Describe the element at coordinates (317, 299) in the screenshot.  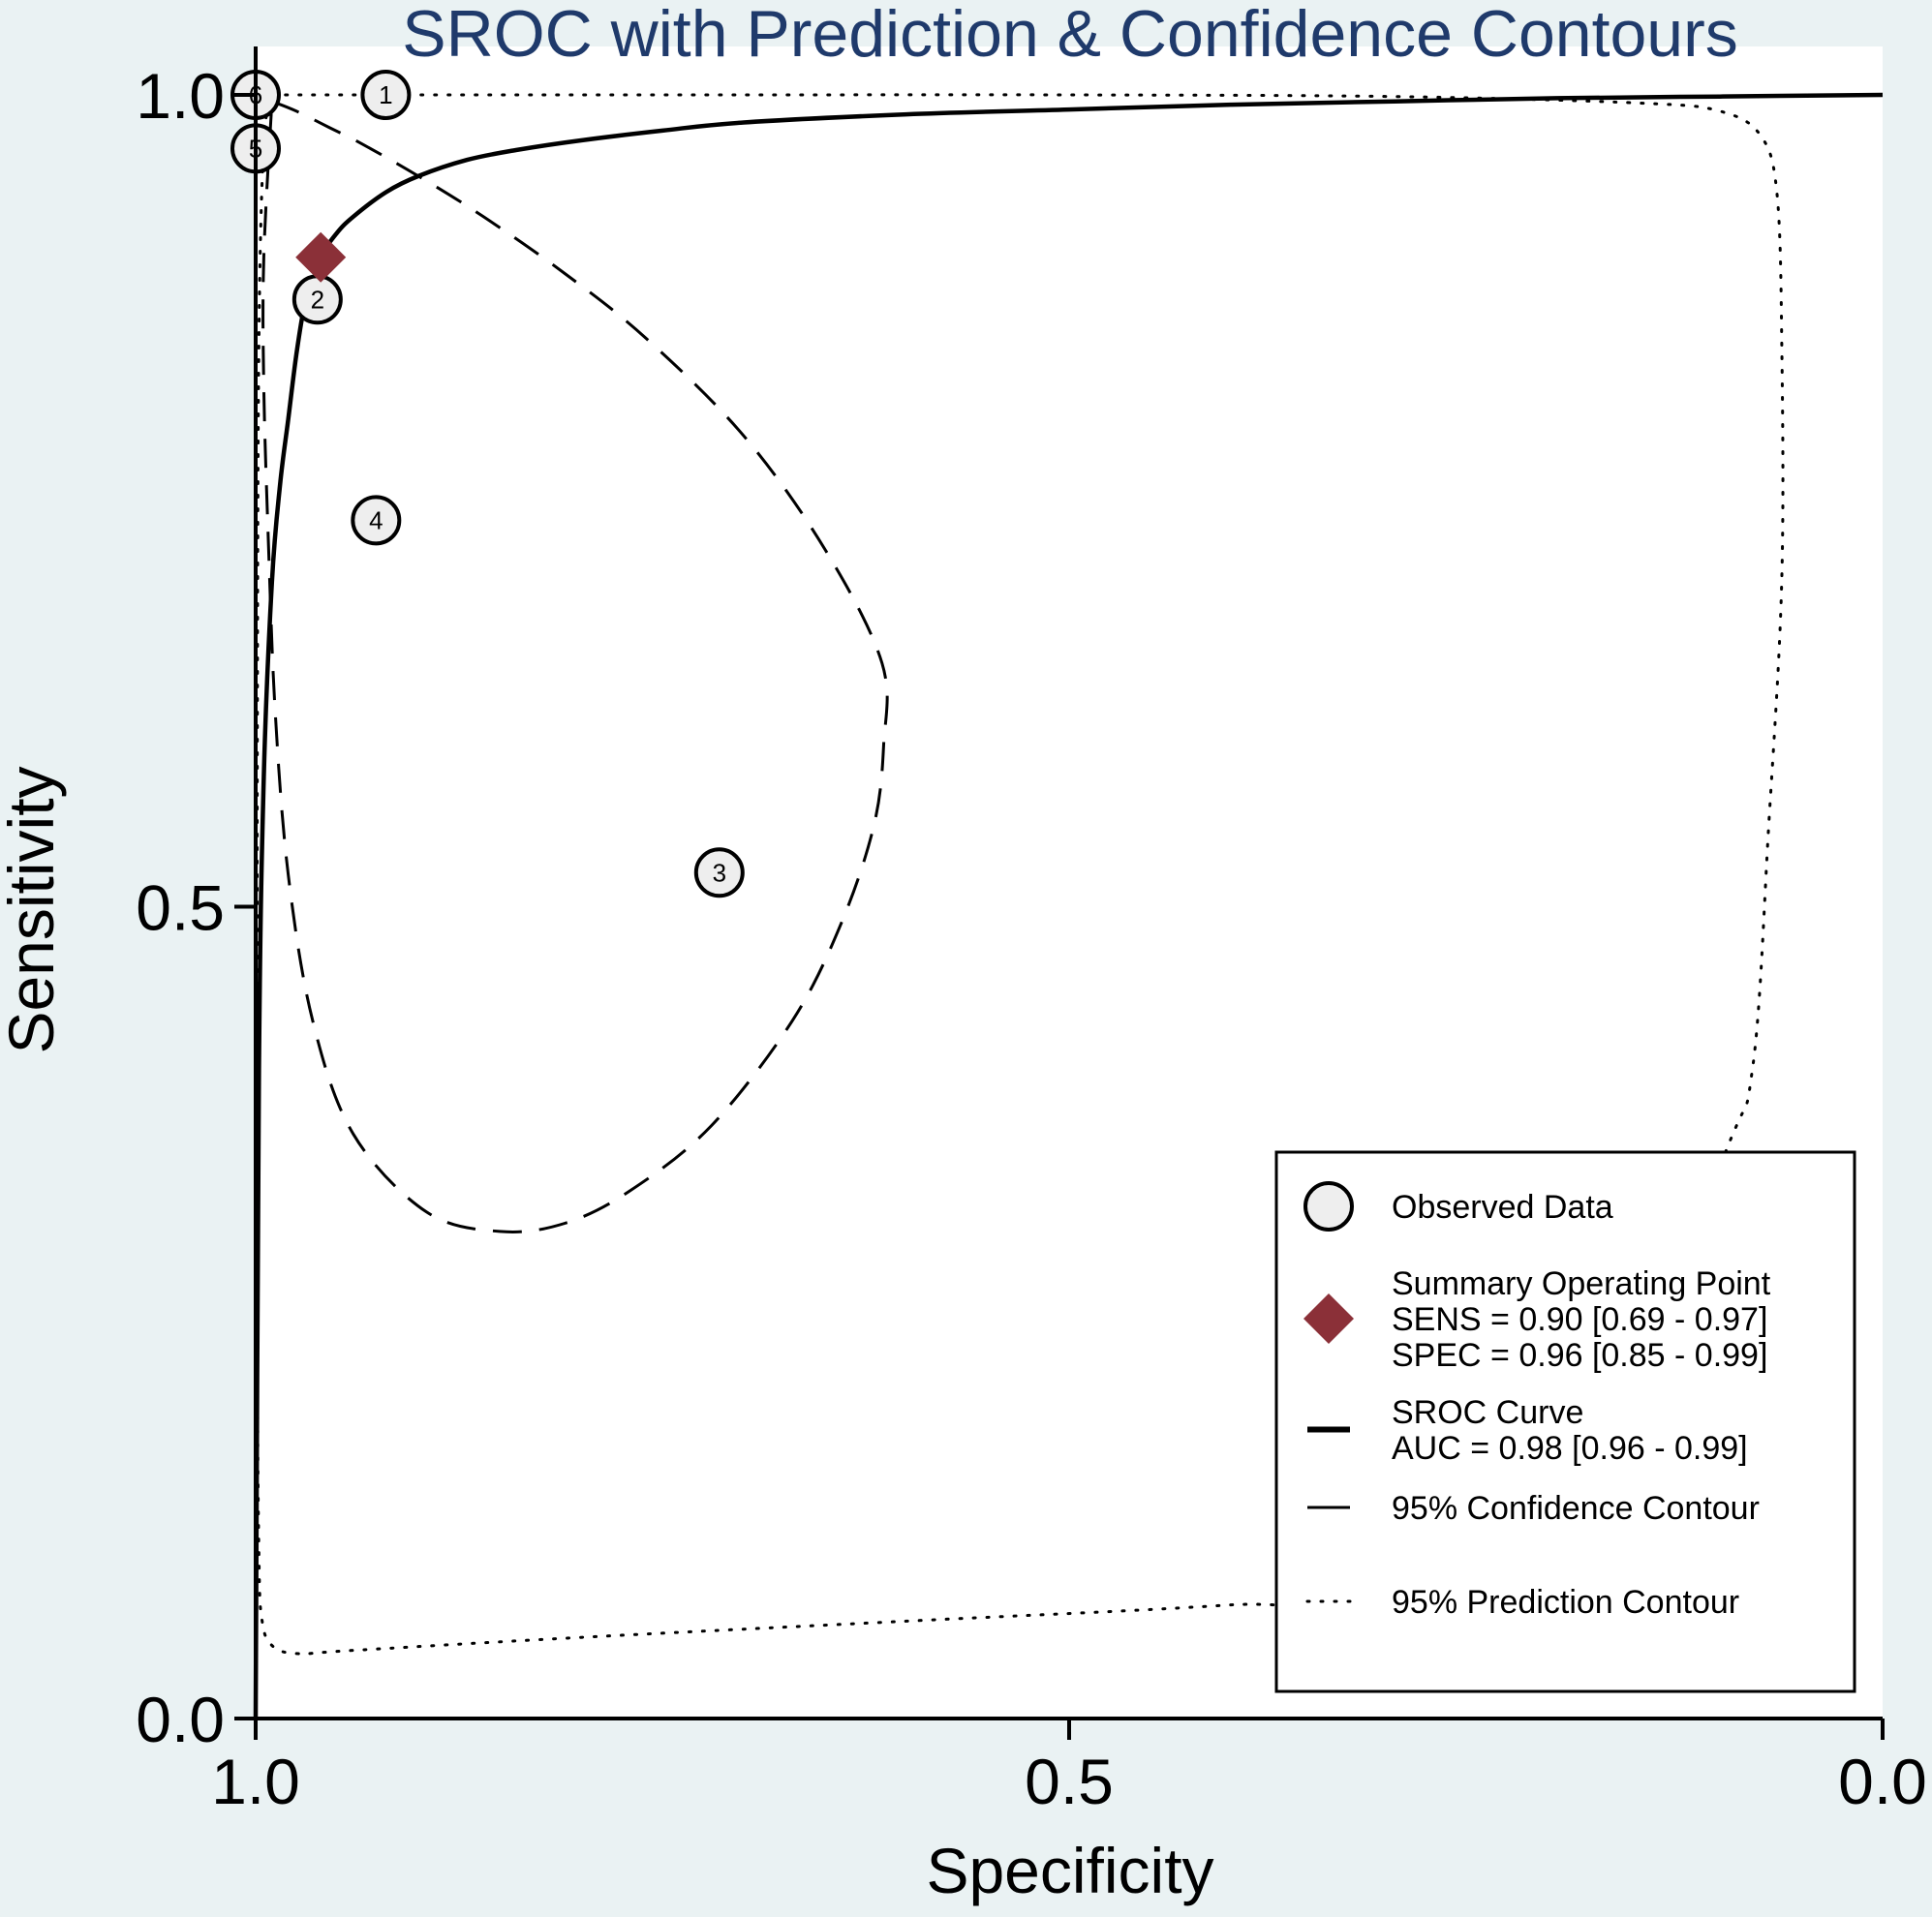
I see `observed-point-label: 2` at that location.